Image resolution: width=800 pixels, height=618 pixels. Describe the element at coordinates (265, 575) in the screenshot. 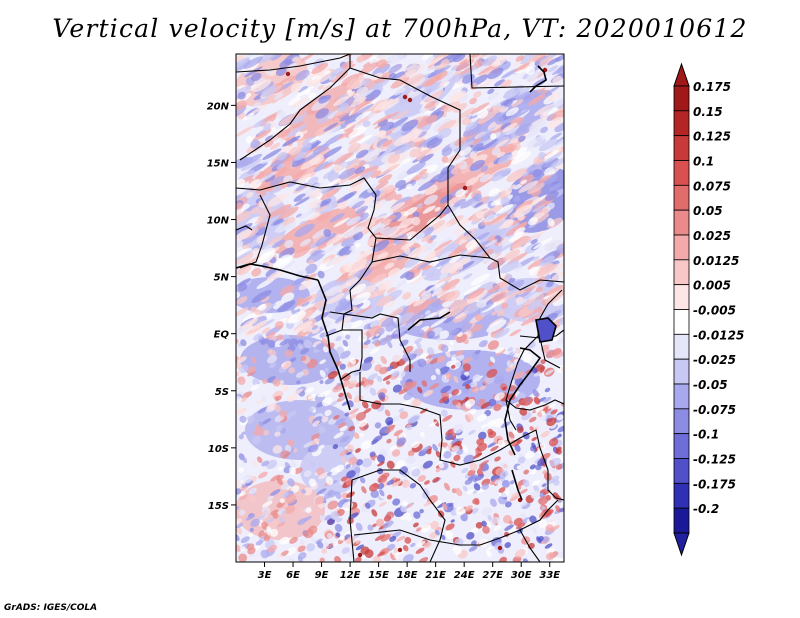

I see `lon-tick-label: 3E` at that location.